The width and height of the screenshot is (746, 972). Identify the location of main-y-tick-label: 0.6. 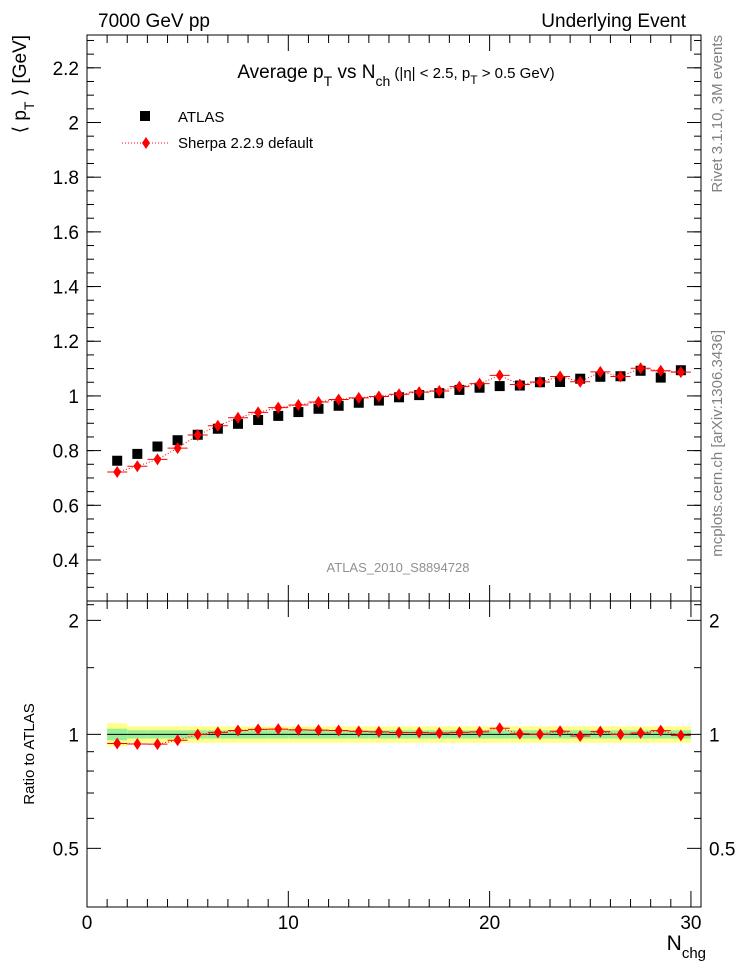
(66, 506).